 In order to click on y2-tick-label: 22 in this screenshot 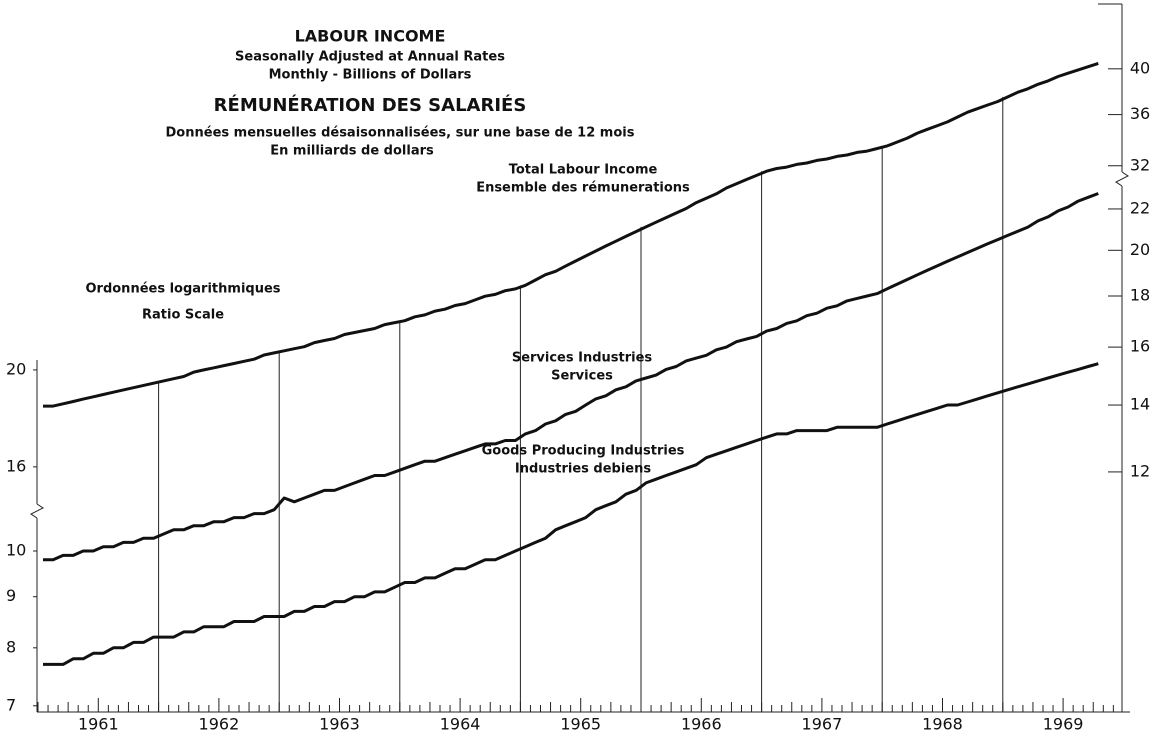, I will do `click(1140, 207)`.